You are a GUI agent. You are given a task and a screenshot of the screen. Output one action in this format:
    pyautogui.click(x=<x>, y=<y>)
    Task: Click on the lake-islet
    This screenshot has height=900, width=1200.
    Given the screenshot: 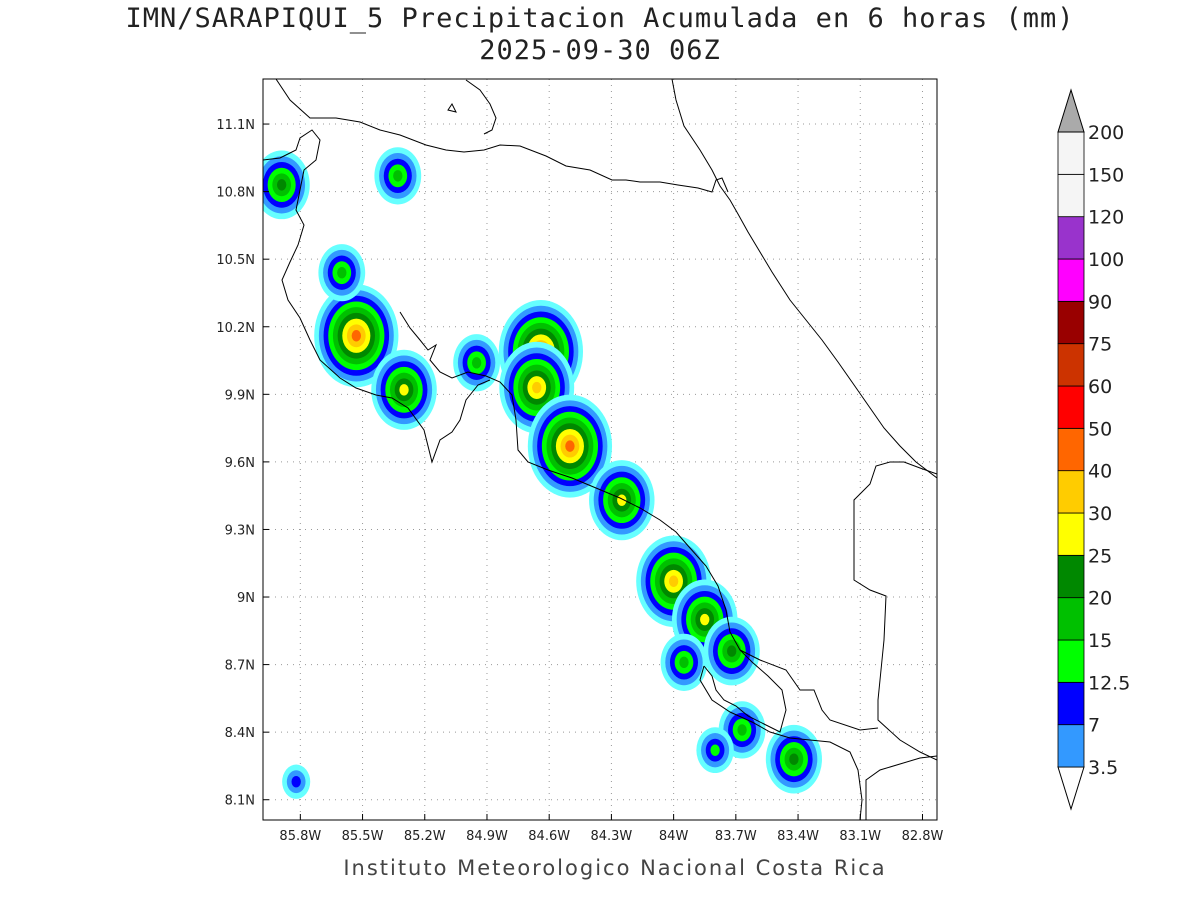 What is the action you would take?
    pyautogui.click(x=452, y=108)
    